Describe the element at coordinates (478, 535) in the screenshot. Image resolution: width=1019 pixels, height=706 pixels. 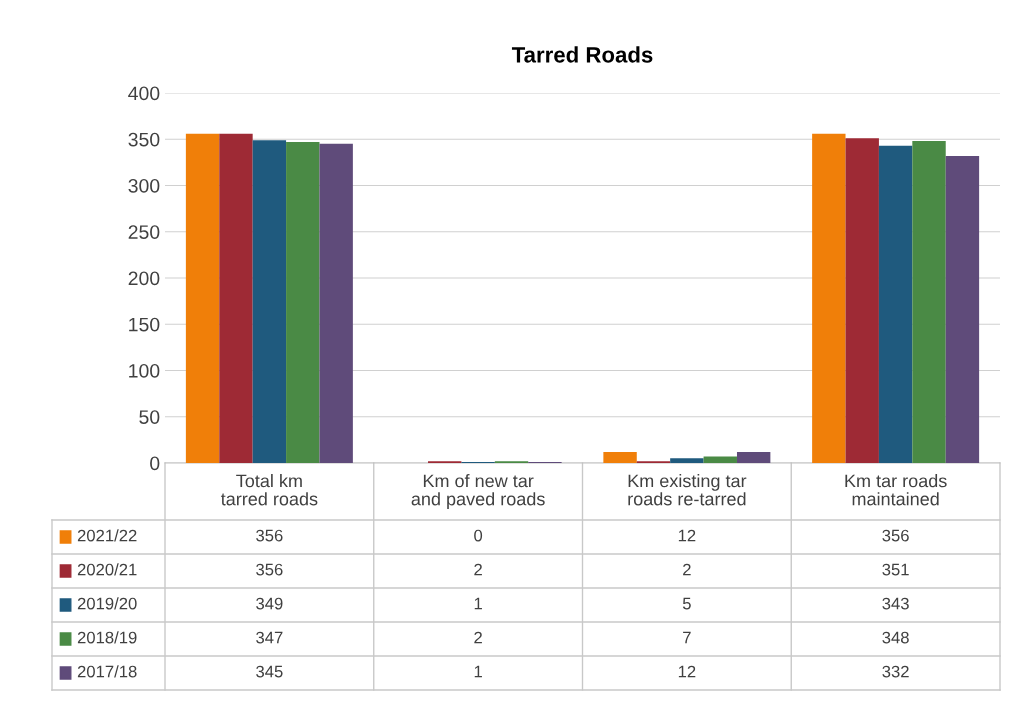
I see `data-label: 0` at that location.